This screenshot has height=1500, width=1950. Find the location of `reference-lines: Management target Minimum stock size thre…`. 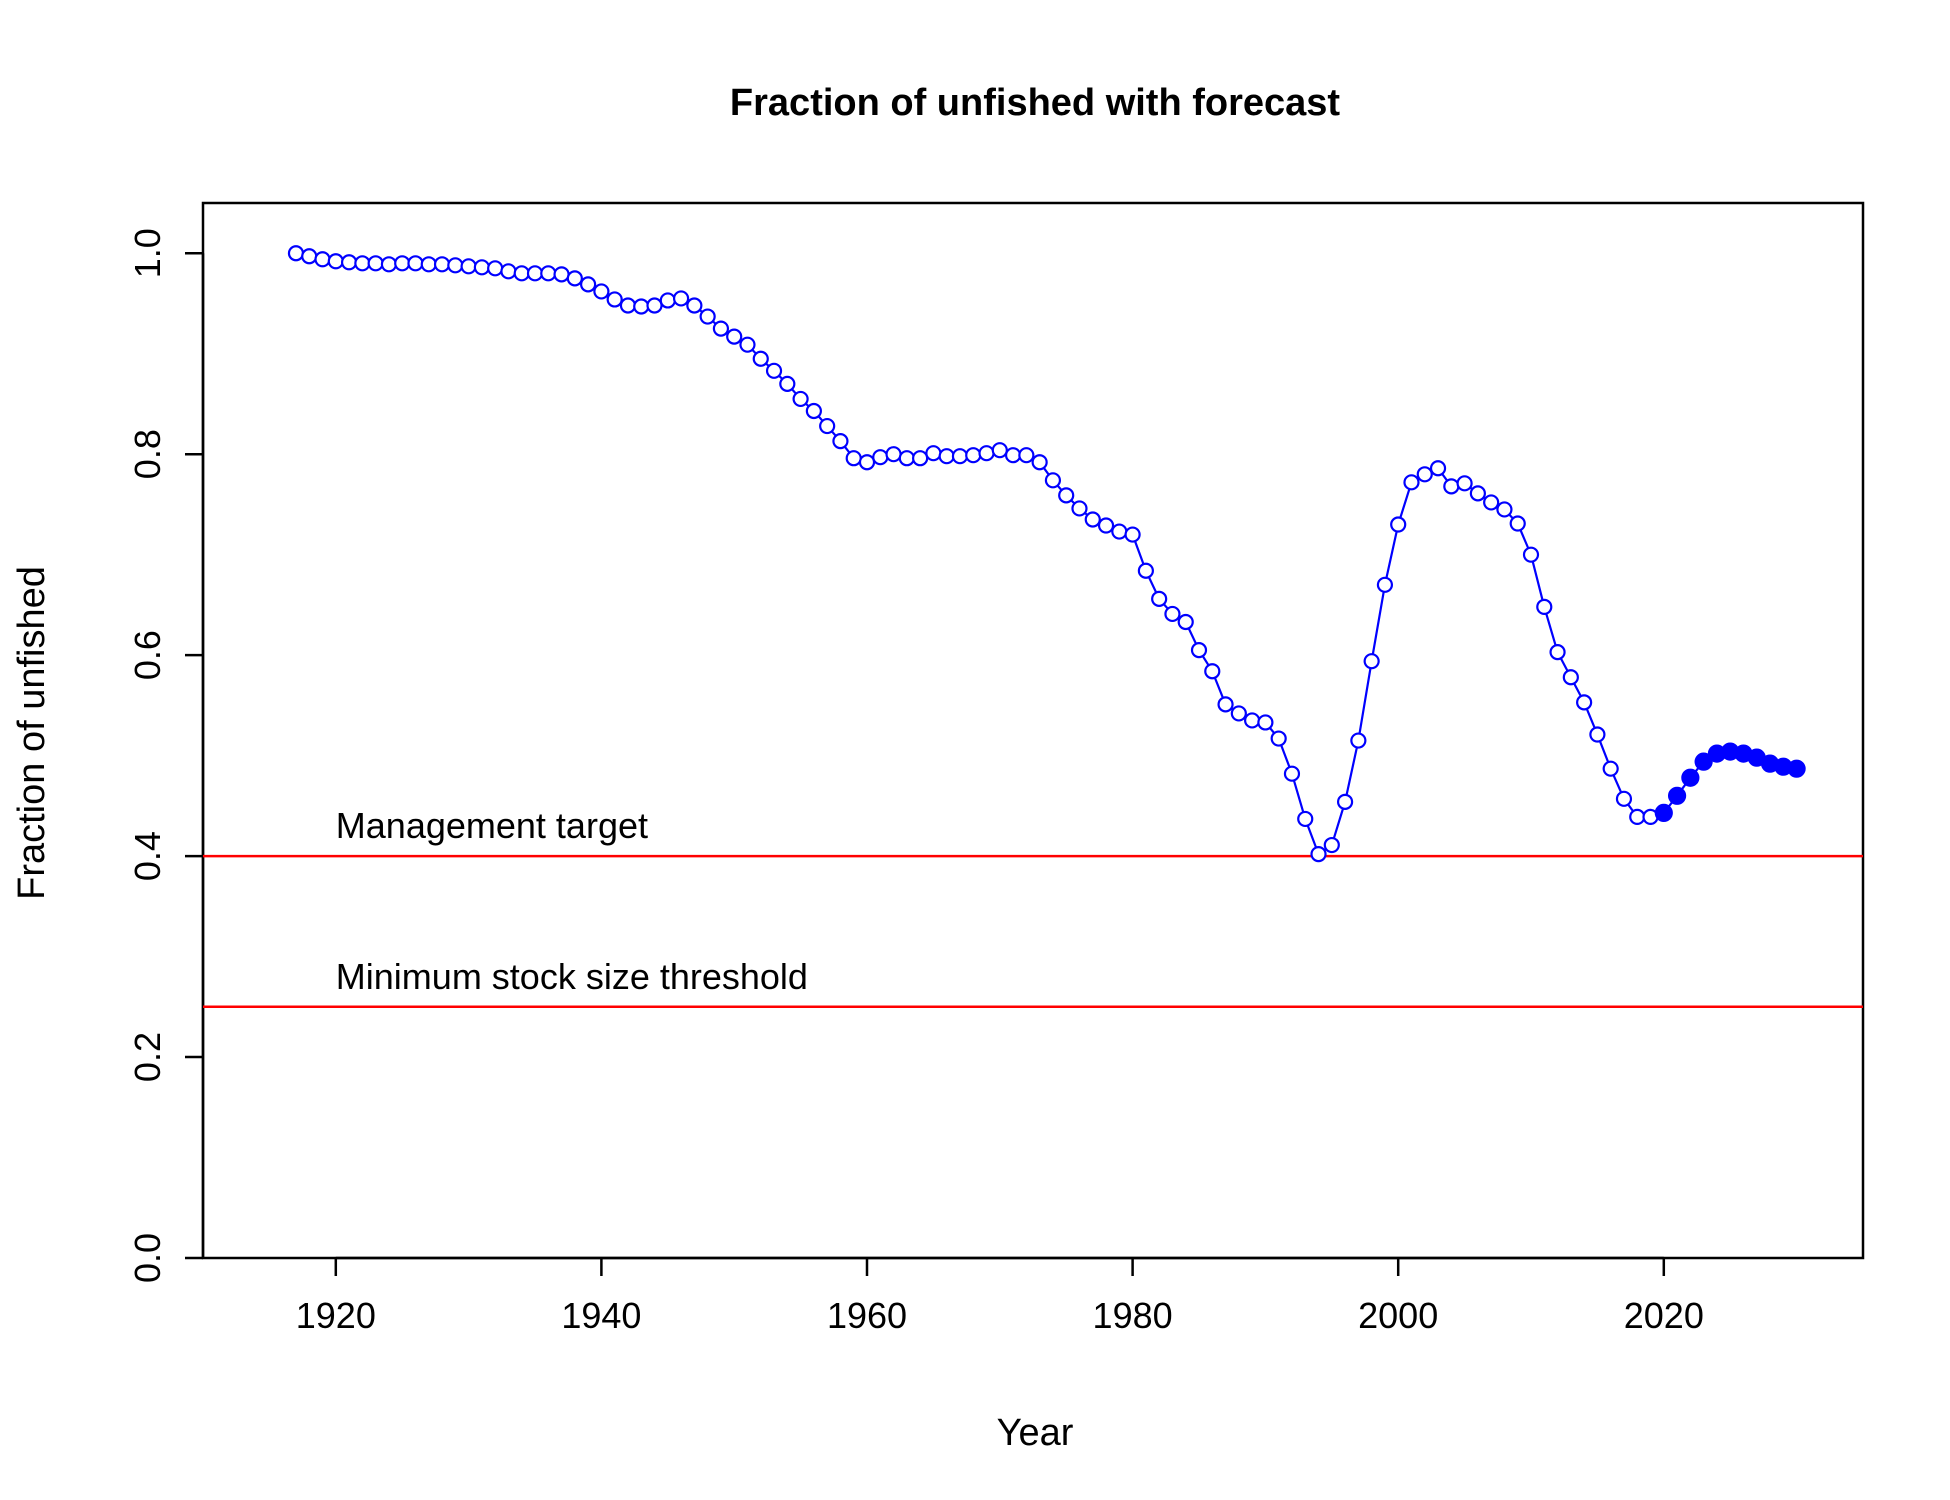

reference-lines: Management target Minimum stock size thre… is located at coordinates (1033, 907).